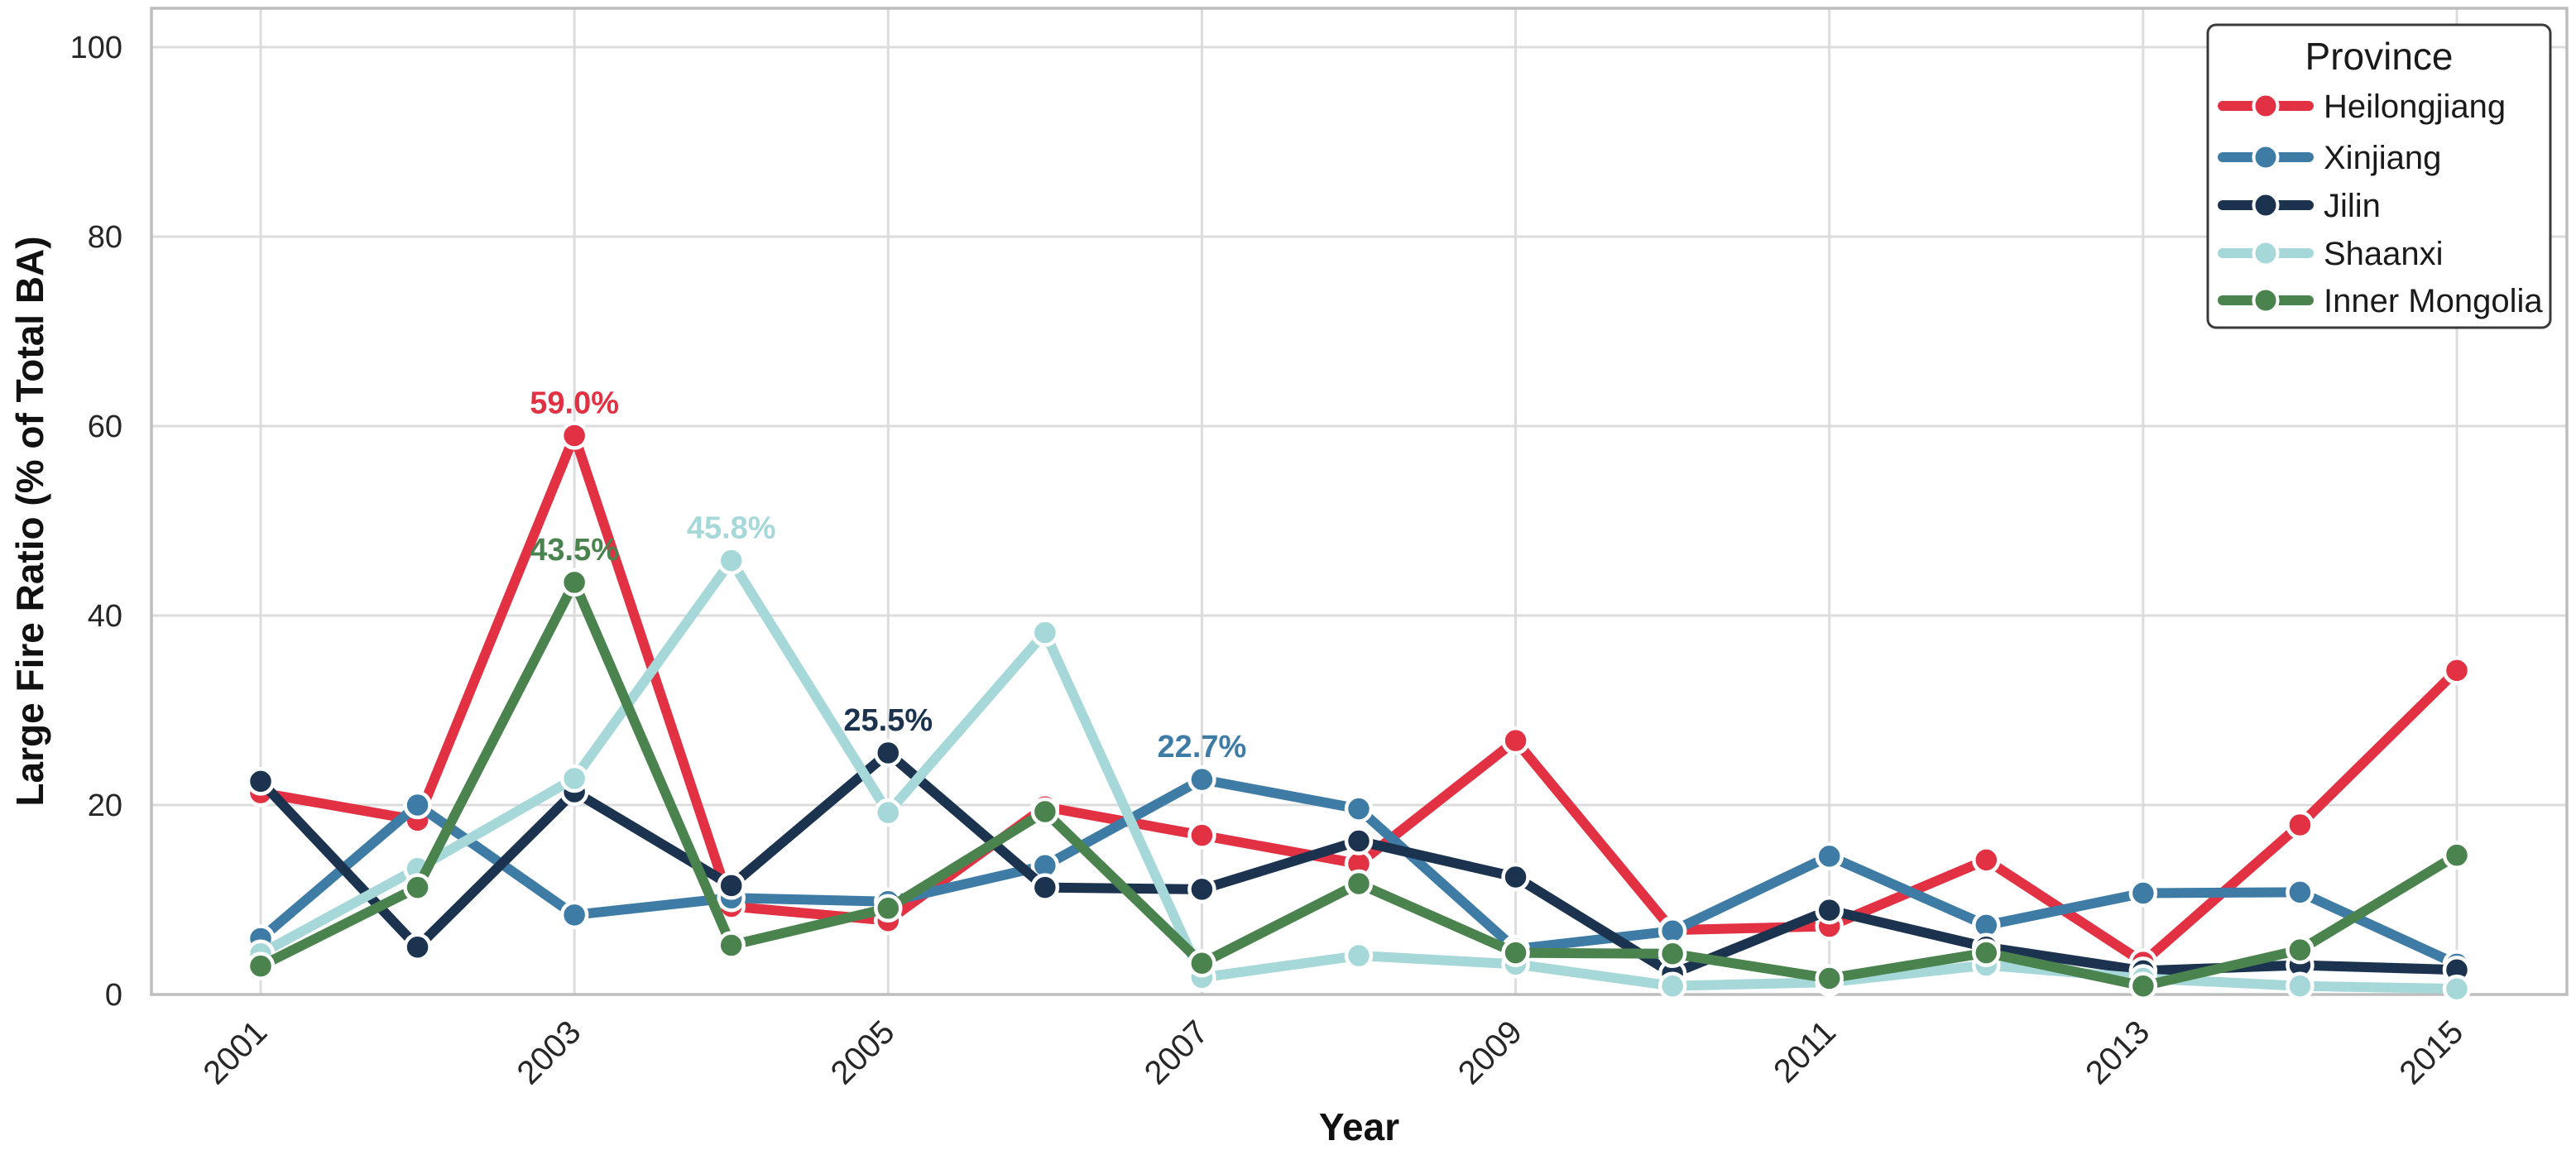 The height and width of the screenshot is (1155, 2576). What do you see at coordinates (1359, 955) in the screenshot?
I see `data-point-shaanxi-2008` at bounding box center [1359, 955].